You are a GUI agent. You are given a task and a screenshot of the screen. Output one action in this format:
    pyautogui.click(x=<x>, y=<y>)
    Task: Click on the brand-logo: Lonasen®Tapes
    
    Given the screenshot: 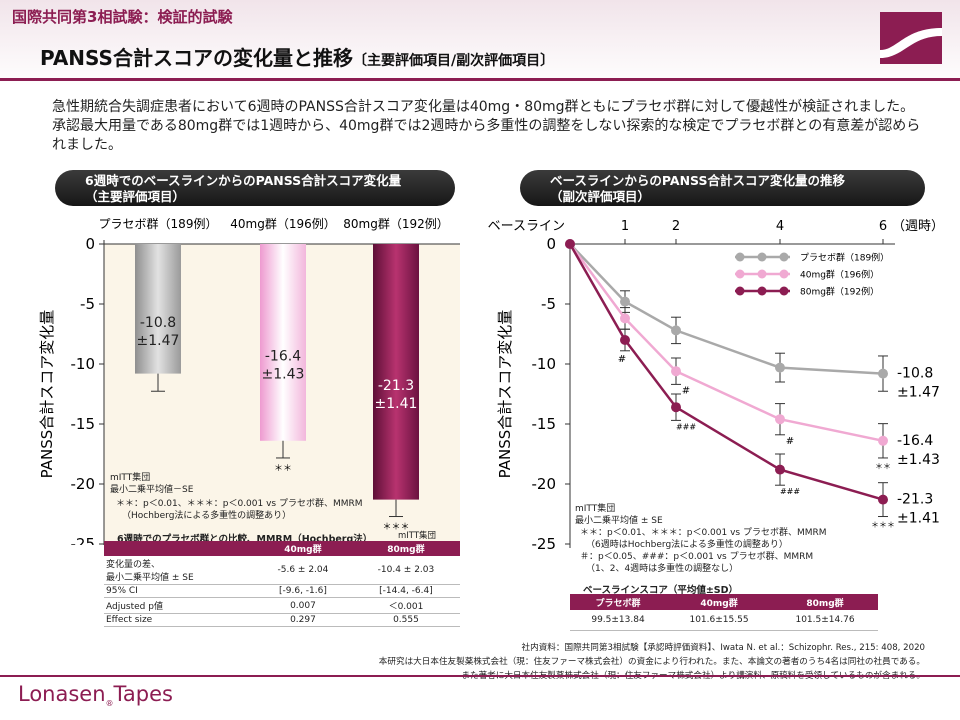 What is the action you would take?
    pyautogui.click(x=95, y=695)
    